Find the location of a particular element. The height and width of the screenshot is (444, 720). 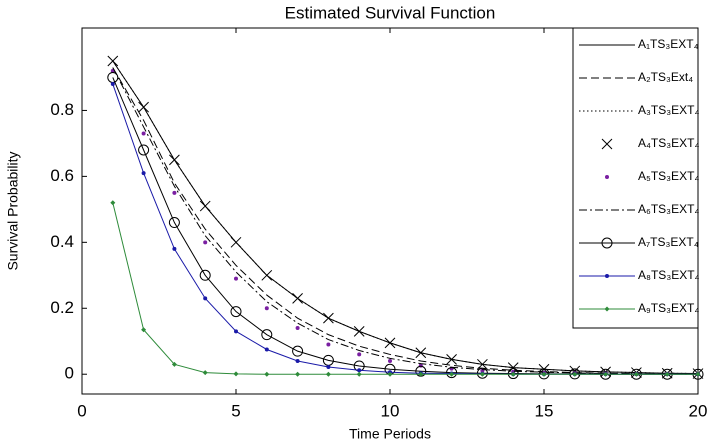

x-tick-label: 10 is located at coordinates (390, 410).